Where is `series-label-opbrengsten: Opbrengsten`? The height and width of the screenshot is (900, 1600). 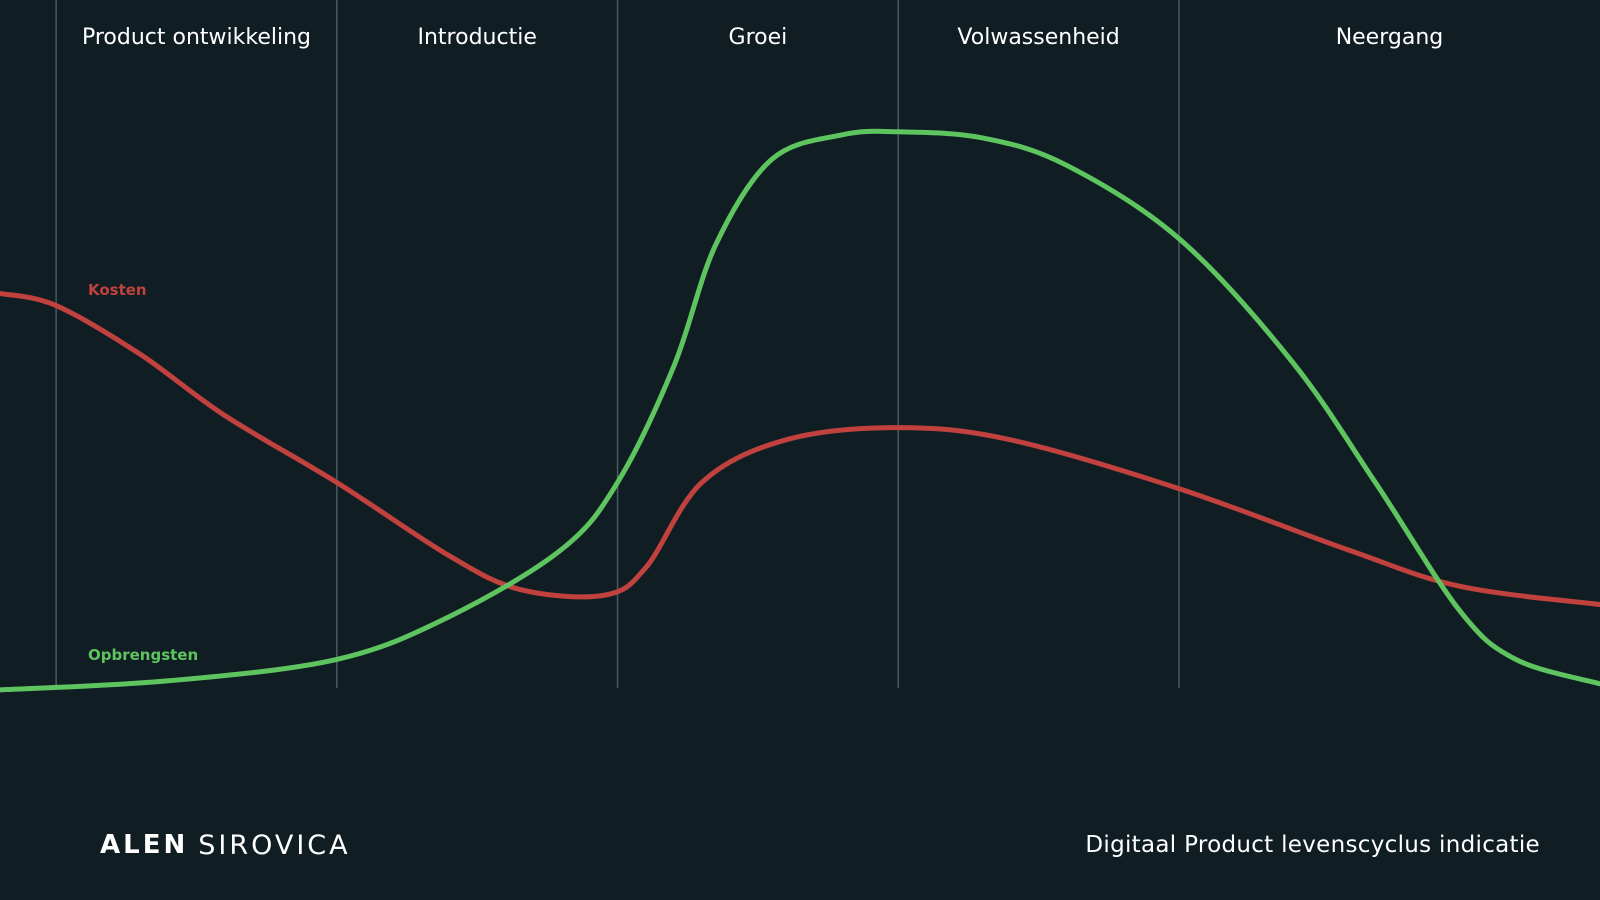
series-label-opbrengsten: Opbrengsten is located at coordinates (143, 655).